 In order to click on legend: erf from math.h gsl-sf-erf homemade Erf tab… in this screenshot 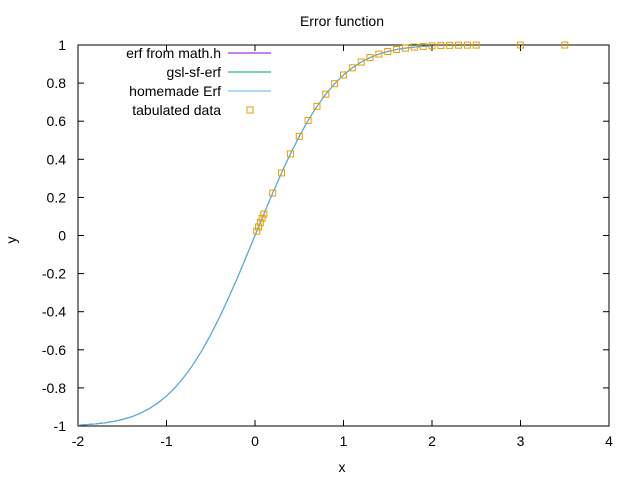, I will do `click(198, 81)`.